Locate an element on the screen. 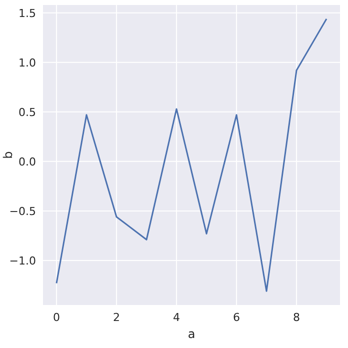  y-tick-label: −1.0 is located at coordinates (22, 261).